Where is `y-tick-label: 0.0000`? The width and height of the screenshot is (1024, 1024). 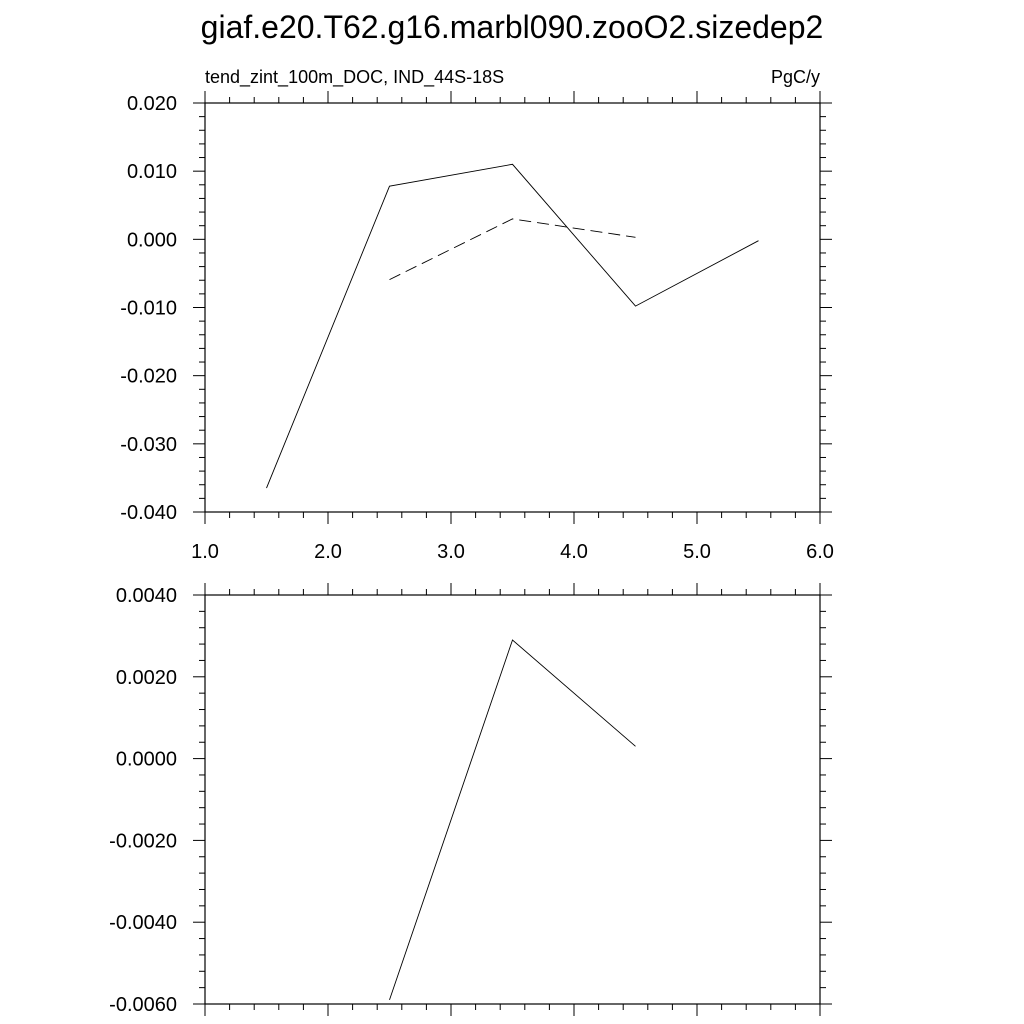 y-tick-label: 0.0000 is located at coordinates (146, 760).